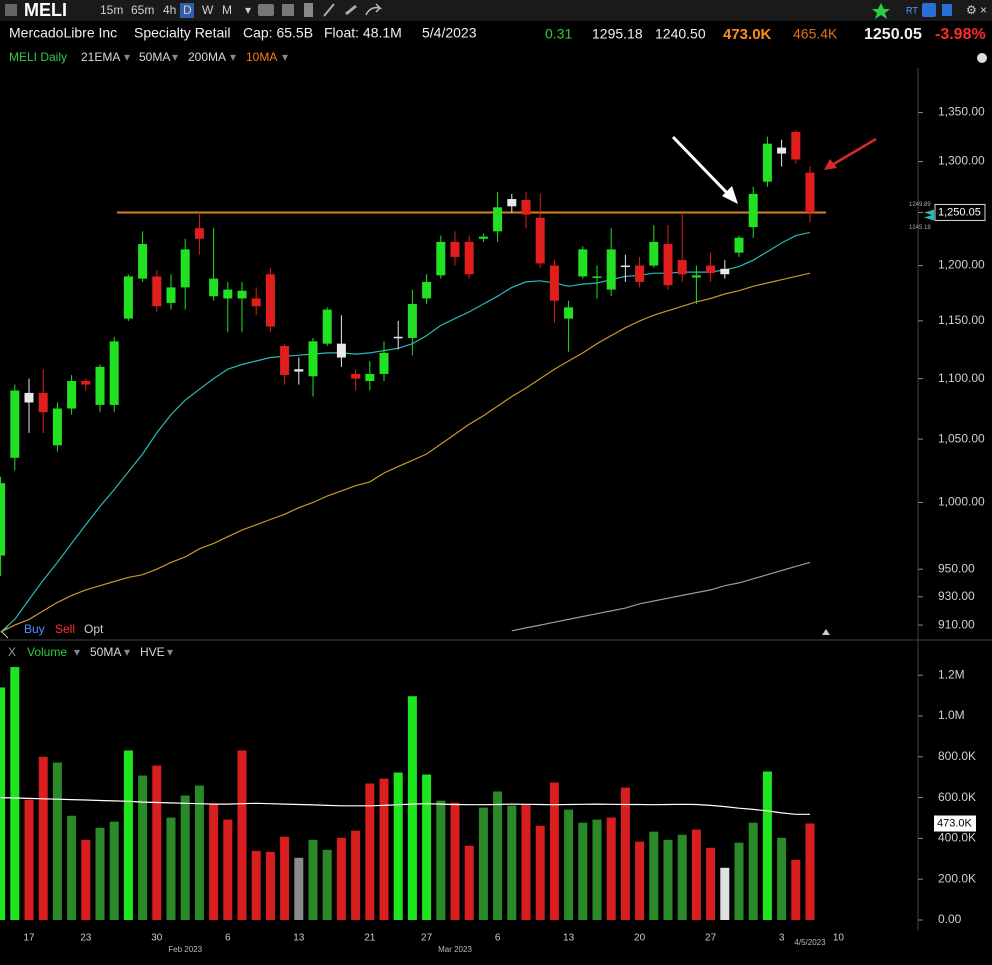 This screenshot has height=965, width=992. What do you see at coordinates (961, 265) in the screenshot?
I see `y-tick-label: 1,200.00` at bounding box center [961, 265].